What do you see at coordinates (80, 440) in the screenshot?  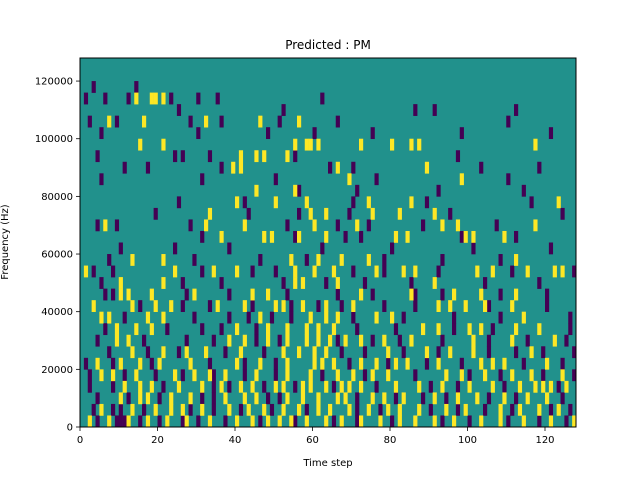 I see `x-tick-label: 0` at bounding box center [80, 440].